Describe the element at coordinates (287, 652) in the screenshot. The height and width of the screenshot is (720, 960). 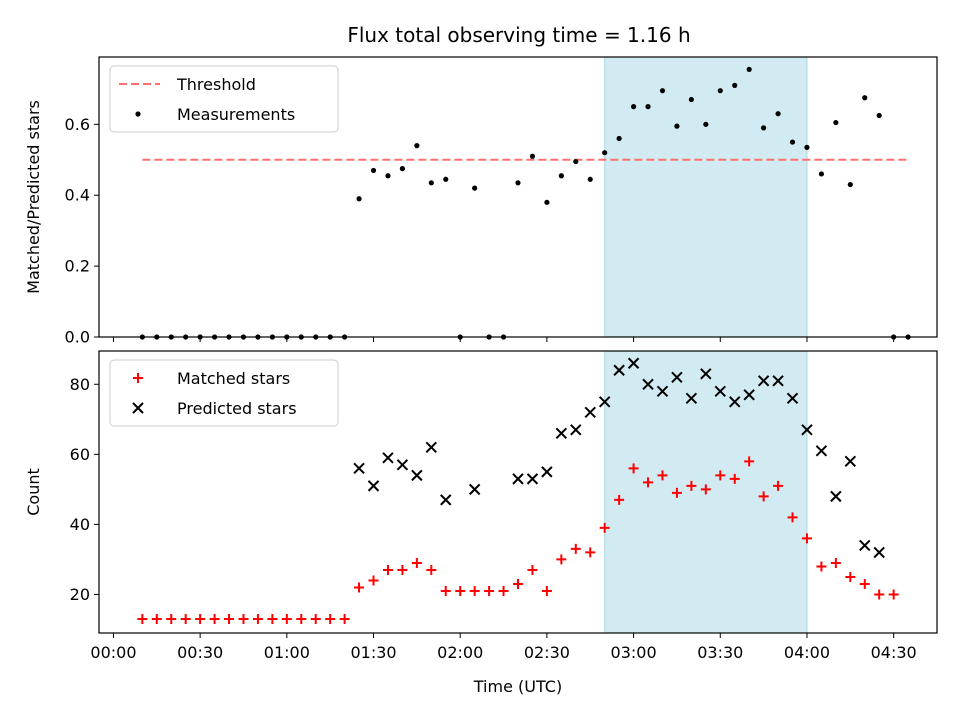
I see `x-tick-label: 01:00` at that location.